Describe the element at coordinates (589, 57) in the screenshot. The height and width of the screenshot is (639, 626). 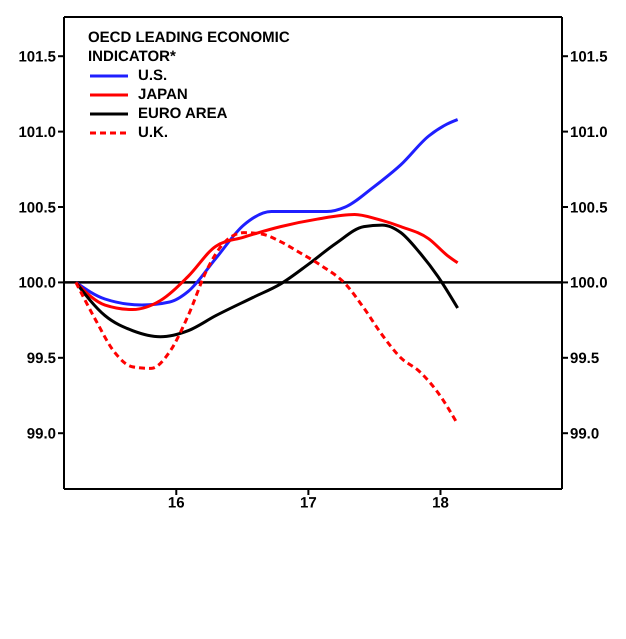
I see `y2-tick-label: 101.5` at that location.